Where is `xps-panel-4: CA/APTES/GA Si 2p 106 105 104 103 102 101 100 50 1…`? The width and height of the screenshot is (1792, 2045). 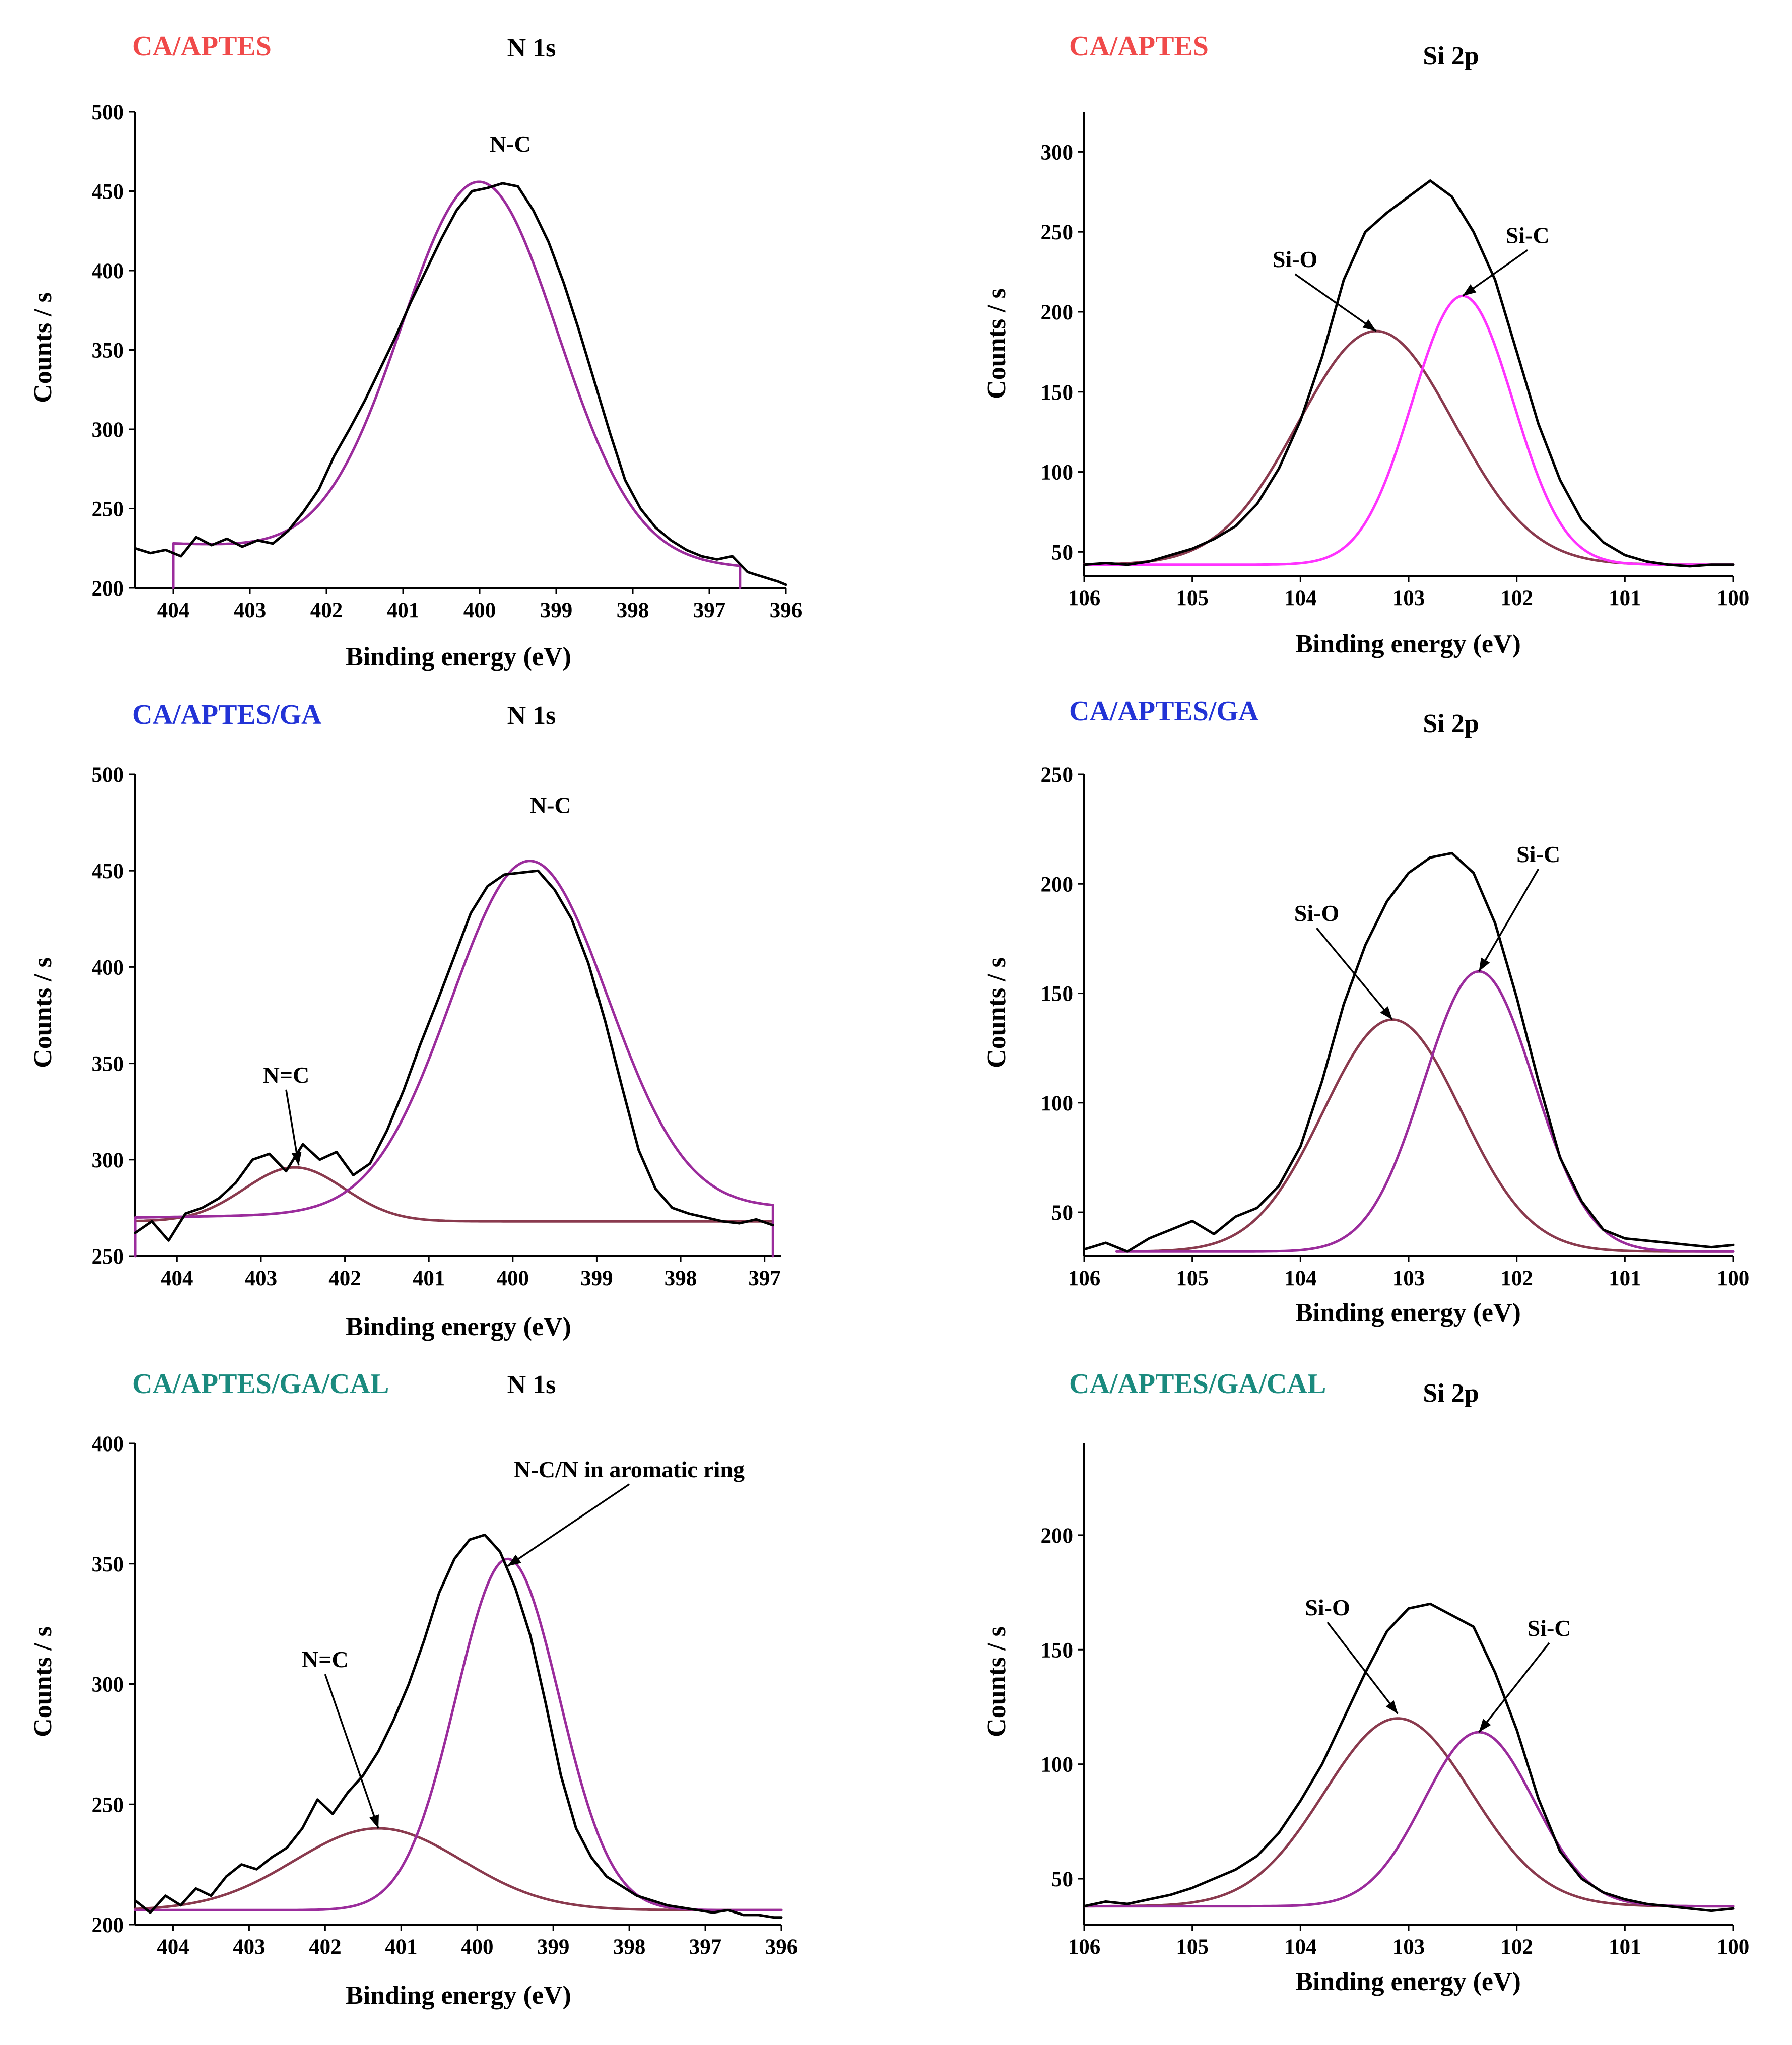
xps-panel-4: CA/APTES/GA Si 2p 106 105 104 103 102 101 100 50 1… is located at coordinates (1366, 1011).